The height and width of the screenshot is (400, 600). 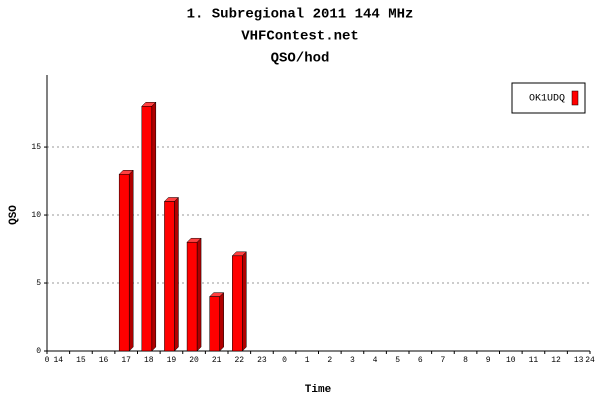 I want to click on x-tick-label: 14, so click(x=59, y=360).